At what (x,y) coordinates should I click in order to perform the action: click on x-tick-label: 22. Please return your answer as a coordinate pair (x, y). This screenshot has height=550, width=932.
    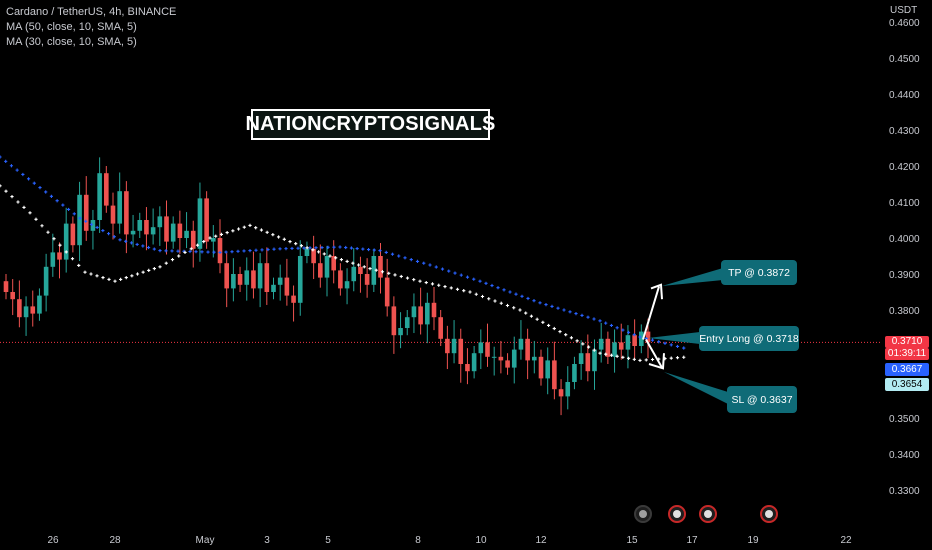
    Looking at the image, I should click on (846, 540).